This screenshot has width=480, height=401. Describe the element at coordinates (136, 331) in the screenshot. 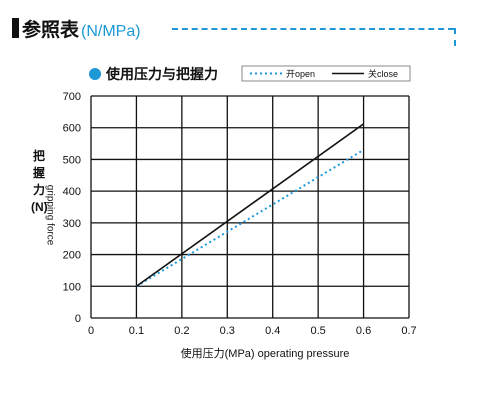

I see `x-tick-label: 0.1` at that location.